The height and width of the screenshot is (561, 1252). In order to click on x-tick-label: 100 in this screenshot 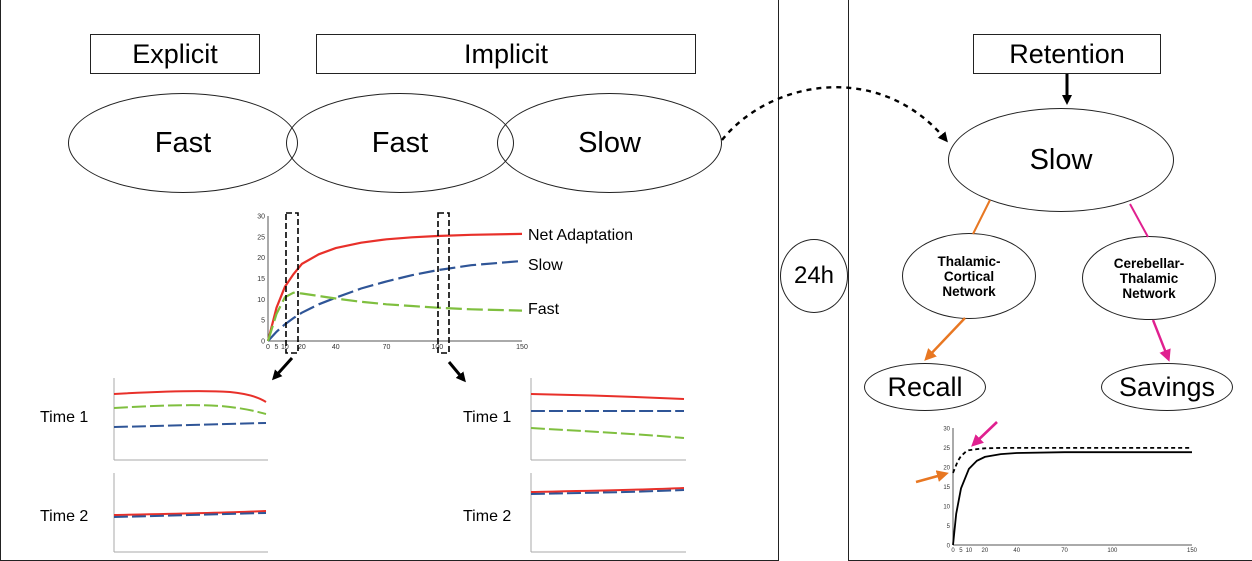, I will do `click(1112, 551)`.